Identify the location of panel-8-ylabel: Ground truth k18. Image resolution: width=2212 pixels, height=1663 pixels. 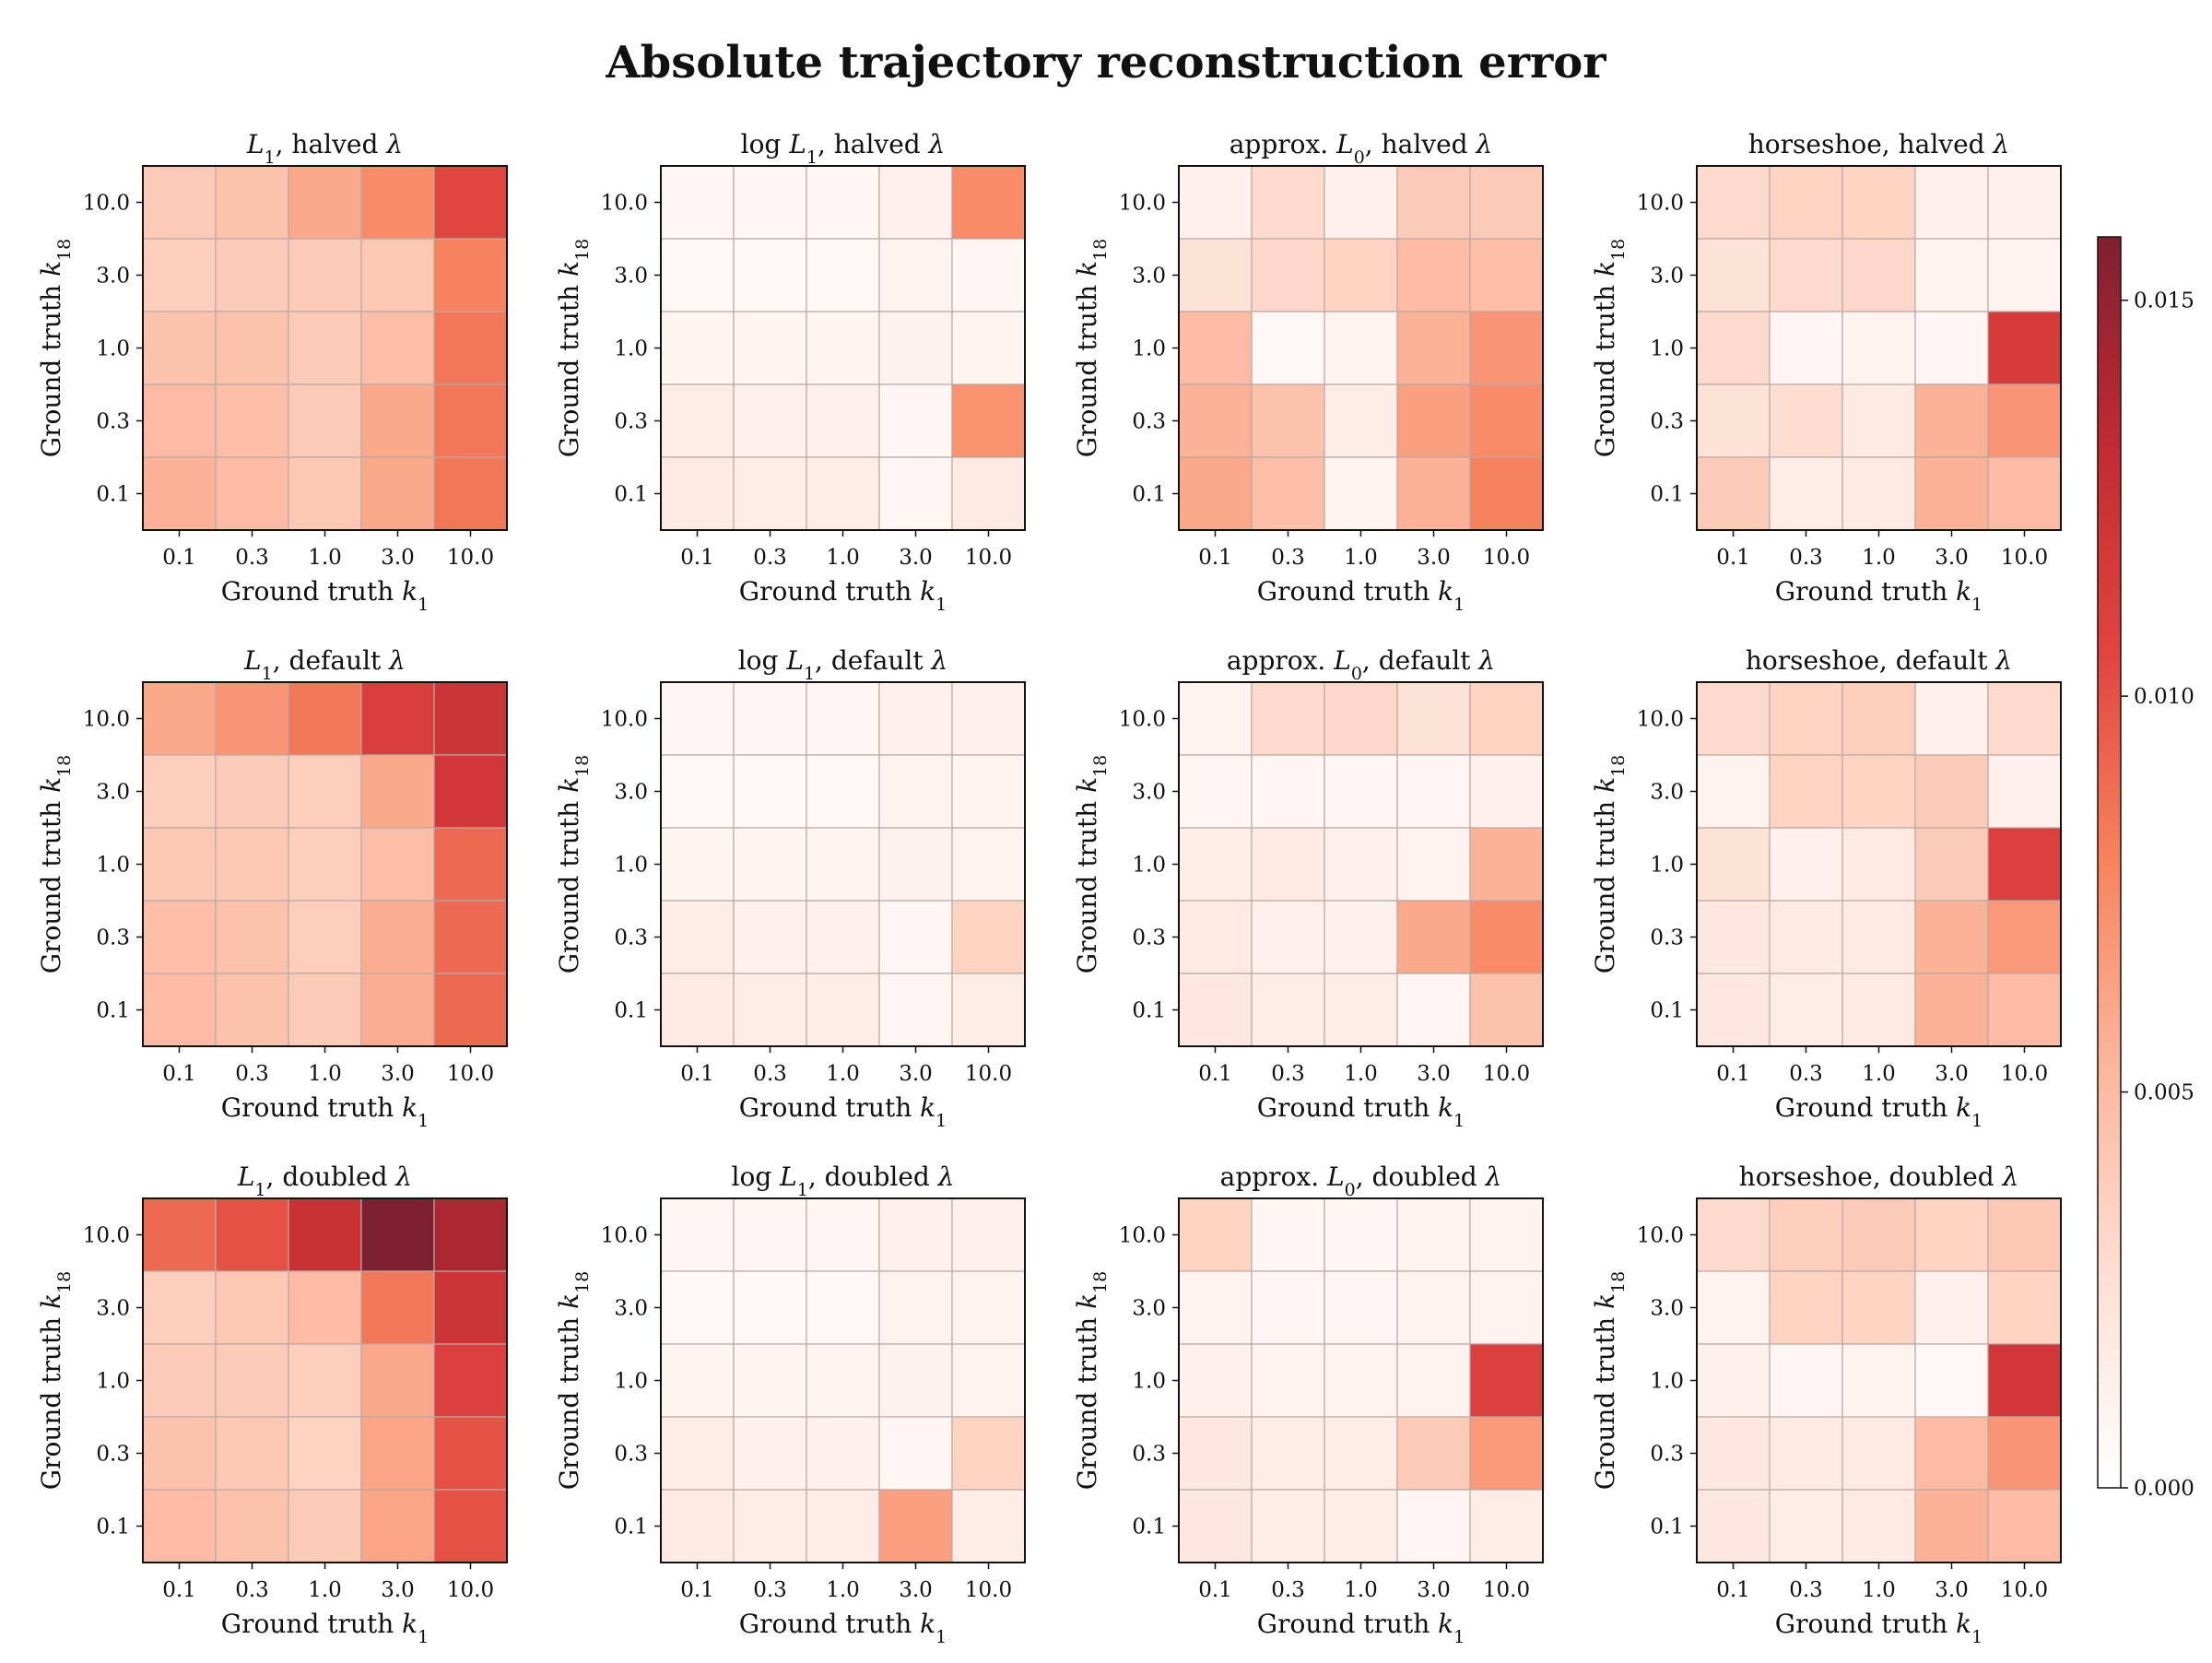
(1609, 864).